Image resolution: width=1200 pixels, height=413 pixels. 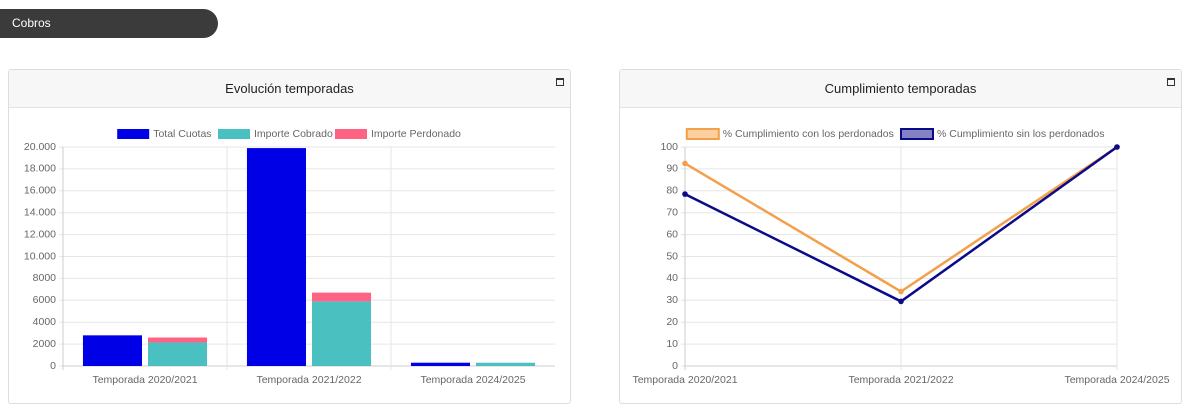 I want to click on y-tick-label: 10.000, so click(x=40, y=256).